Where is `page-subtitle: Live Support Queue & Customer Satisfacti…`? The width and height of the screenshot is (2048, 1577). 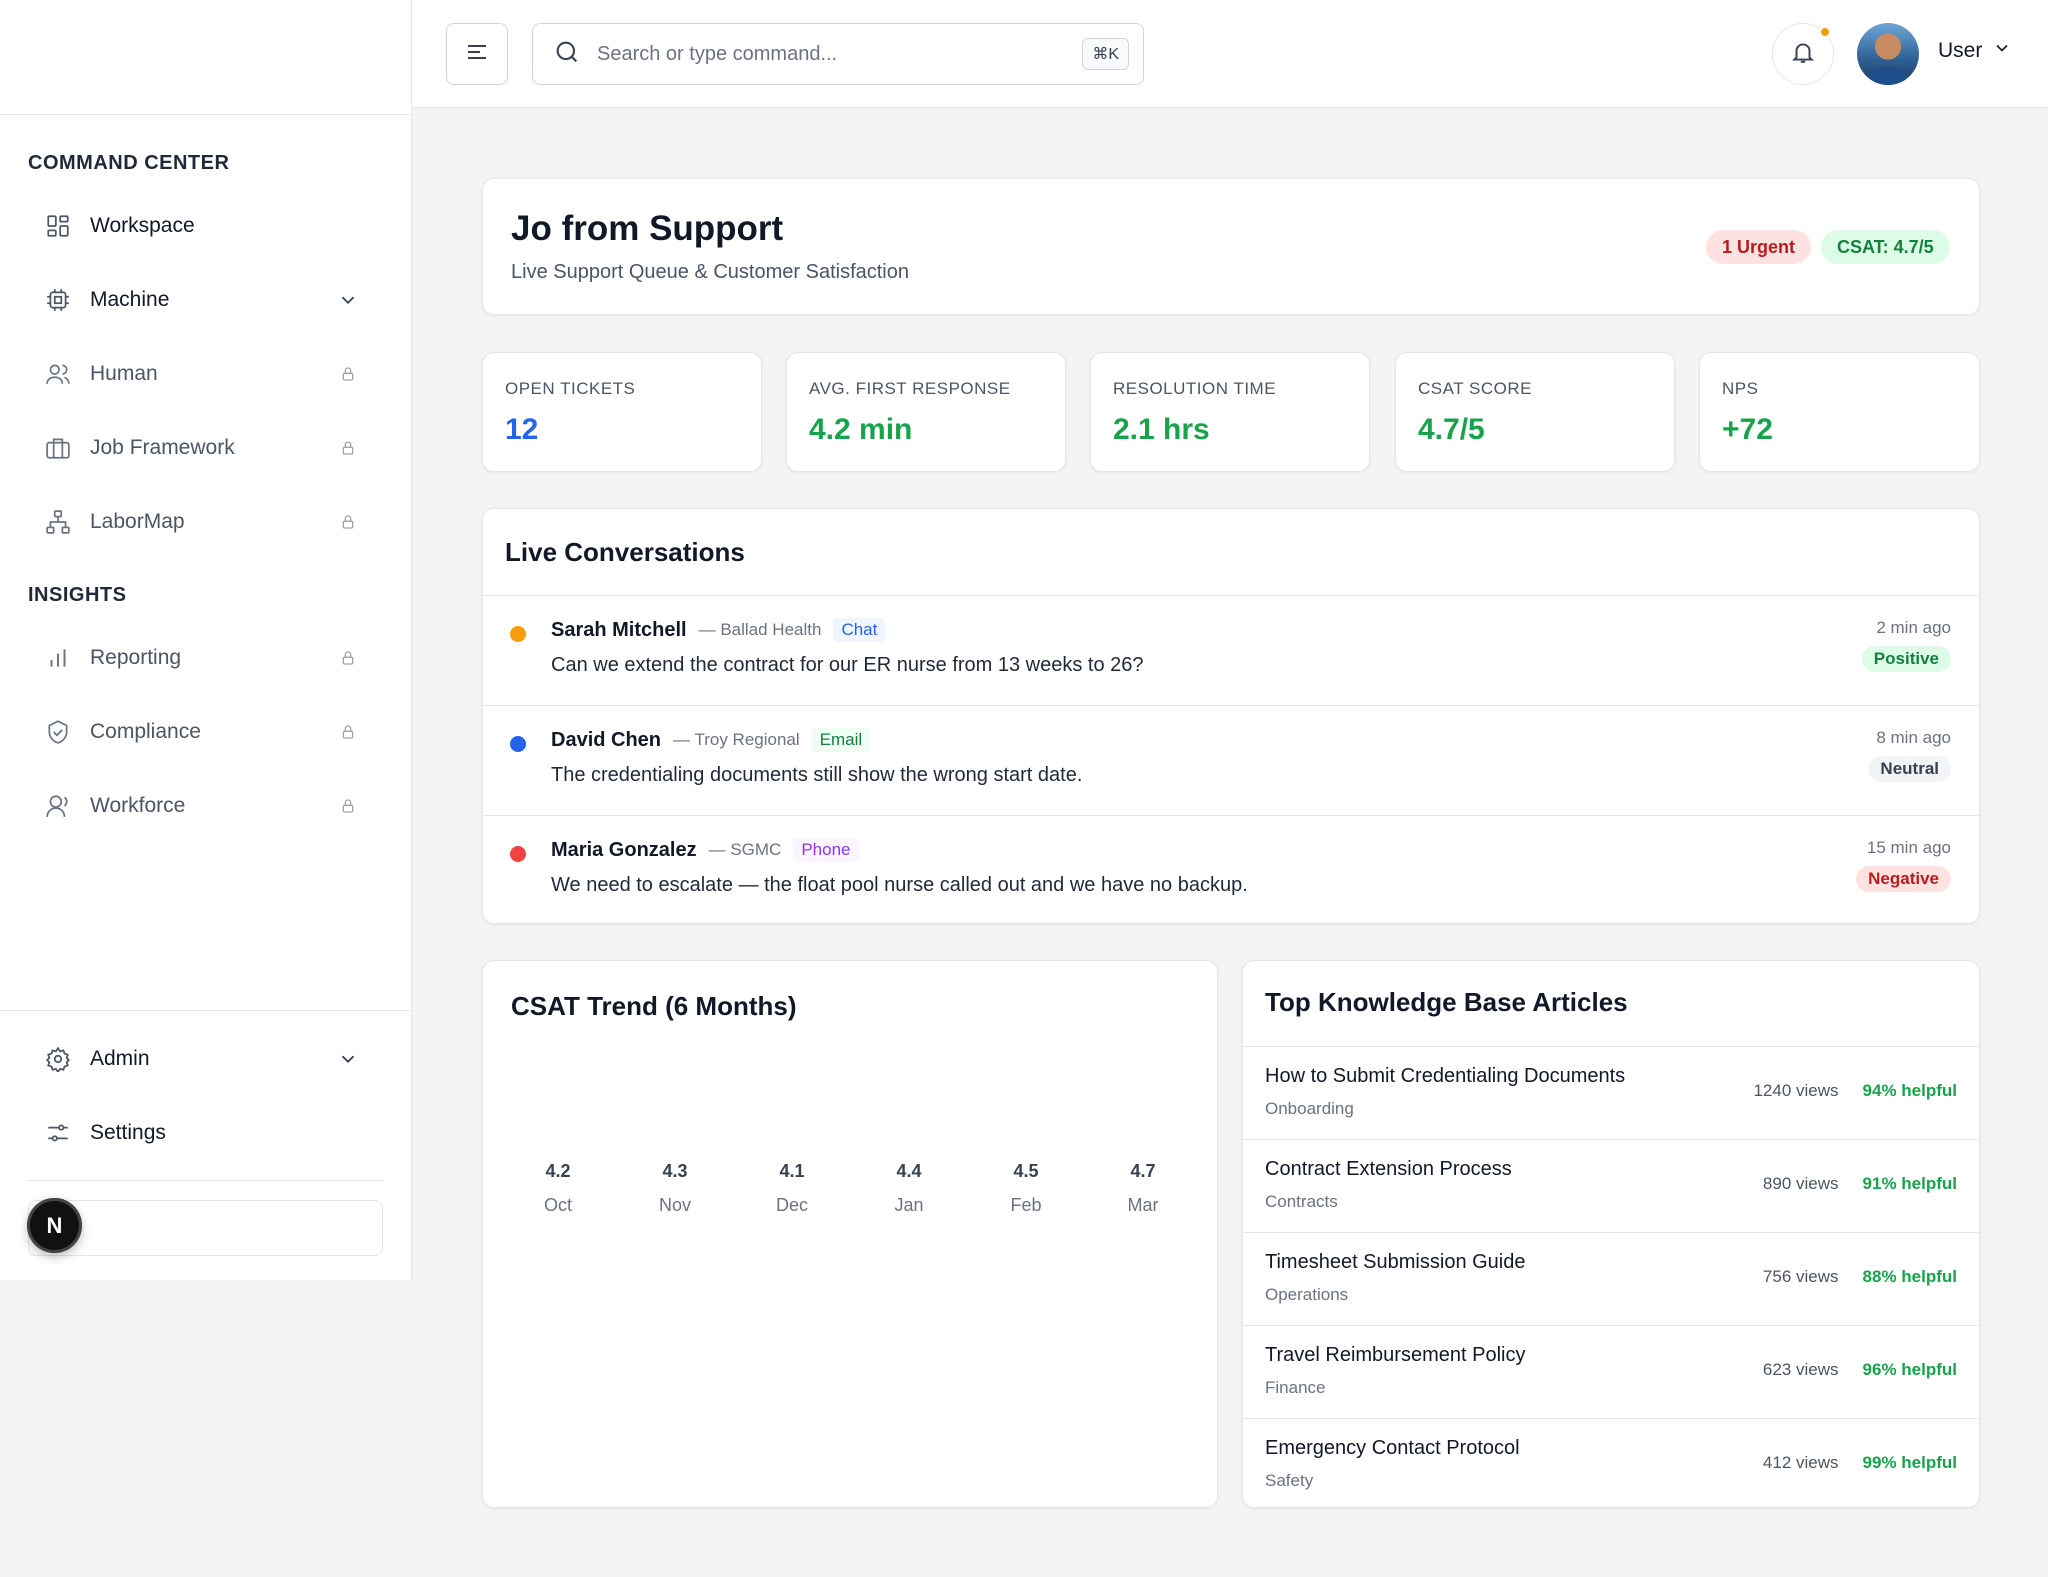
page-subtitle: Live Support Queue & Customer Satisfacti… is located at coordinates (710, 272).